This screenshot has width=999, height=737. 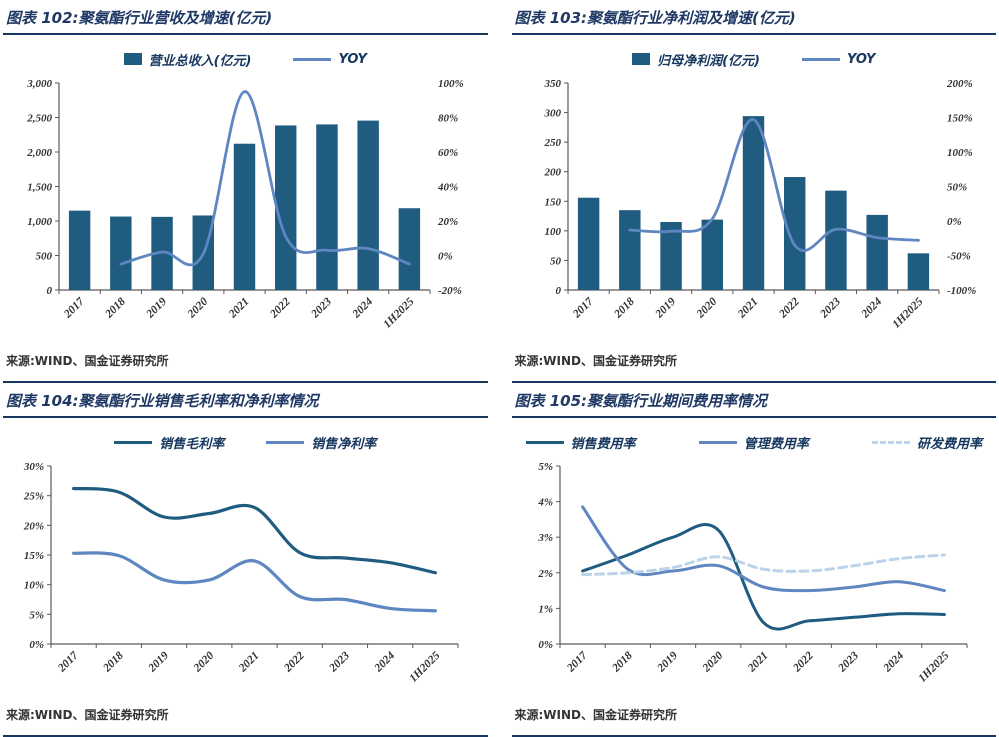 What do you see at coordinates (552, 173) in the screenshot?
I see `svg-text: 200` at bounding box center [552, 173].